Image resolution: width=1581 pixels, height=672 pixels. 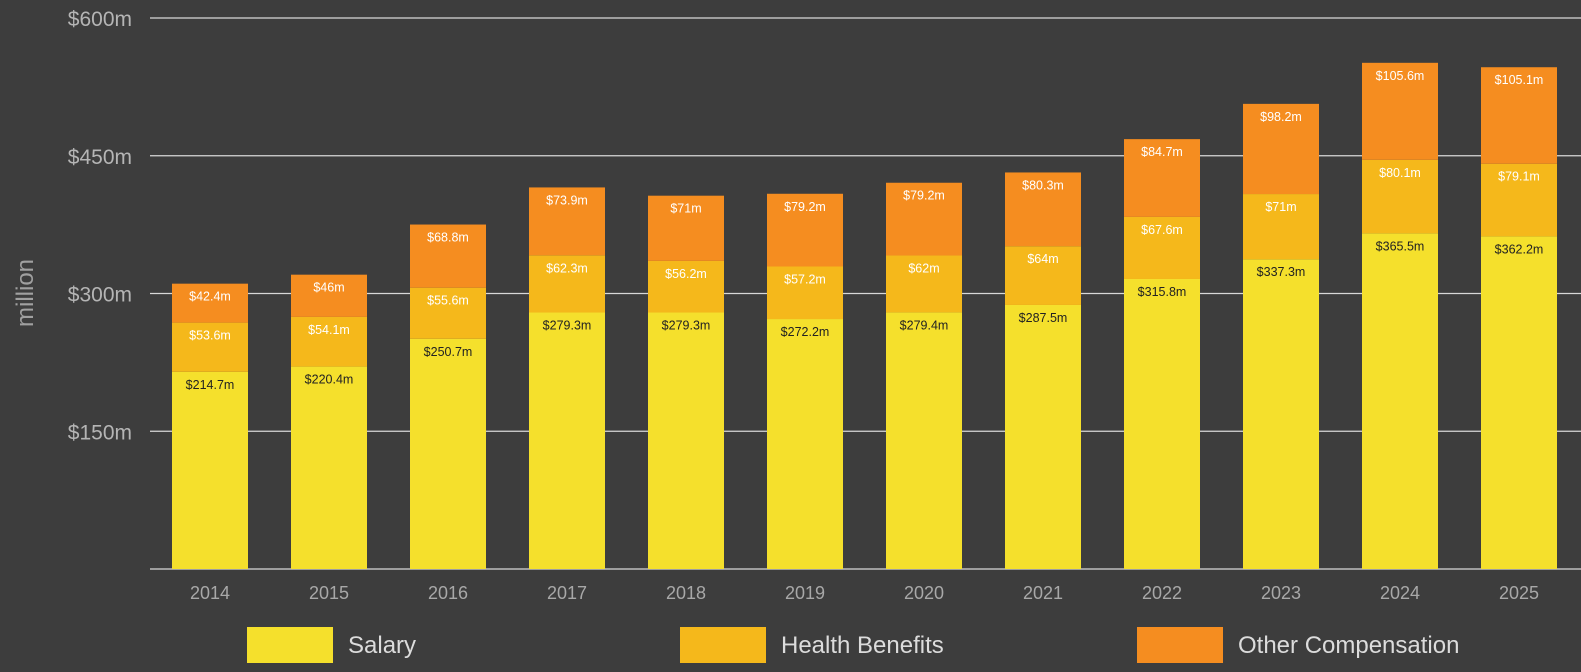 I want to click on data-label: $46m, so click(x=328, y=288).